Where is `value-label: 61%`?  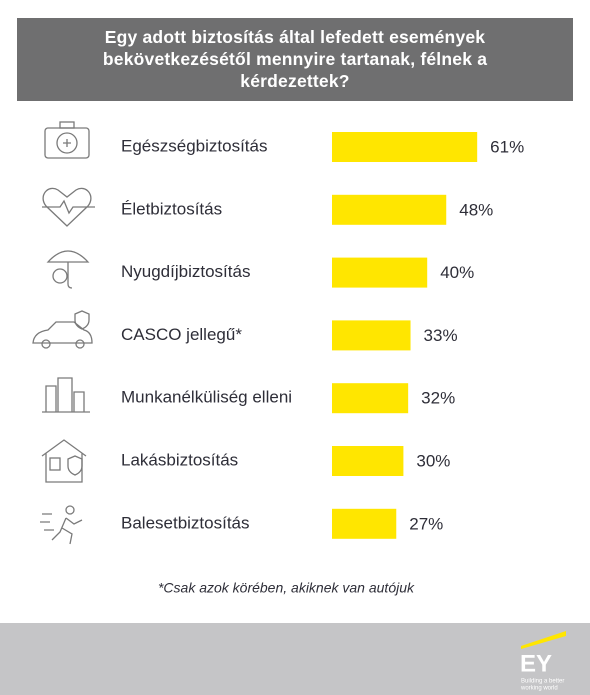
value-label: 61% is located at coordinates (507, 146).